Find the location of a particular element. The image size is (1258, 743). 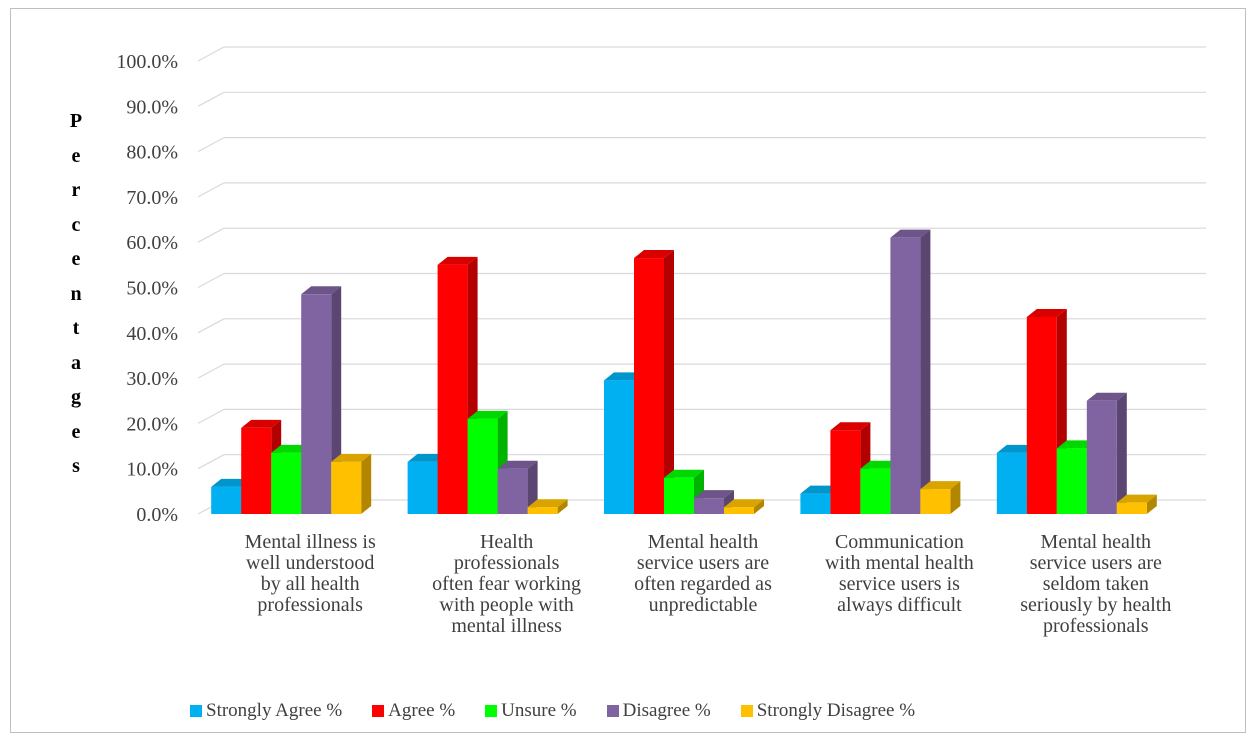

y-axis-label-letter: g is located at coordinates (76, 397).